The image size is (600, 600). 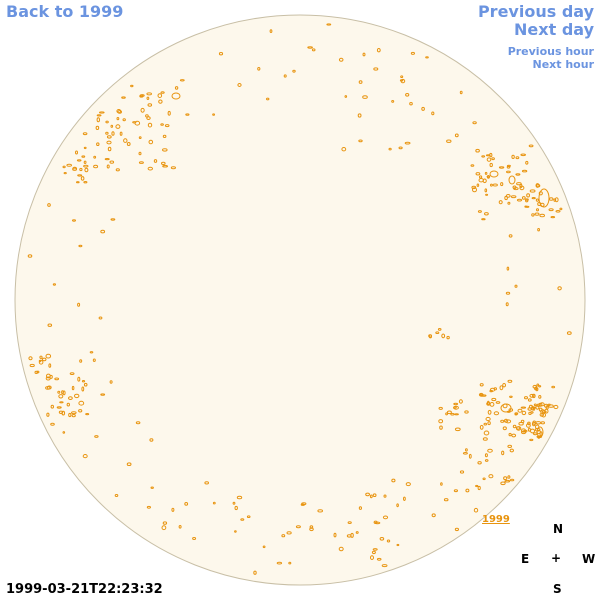 I want to click on back-to-year-link: Back to 1999, so click(x=65, y=11).